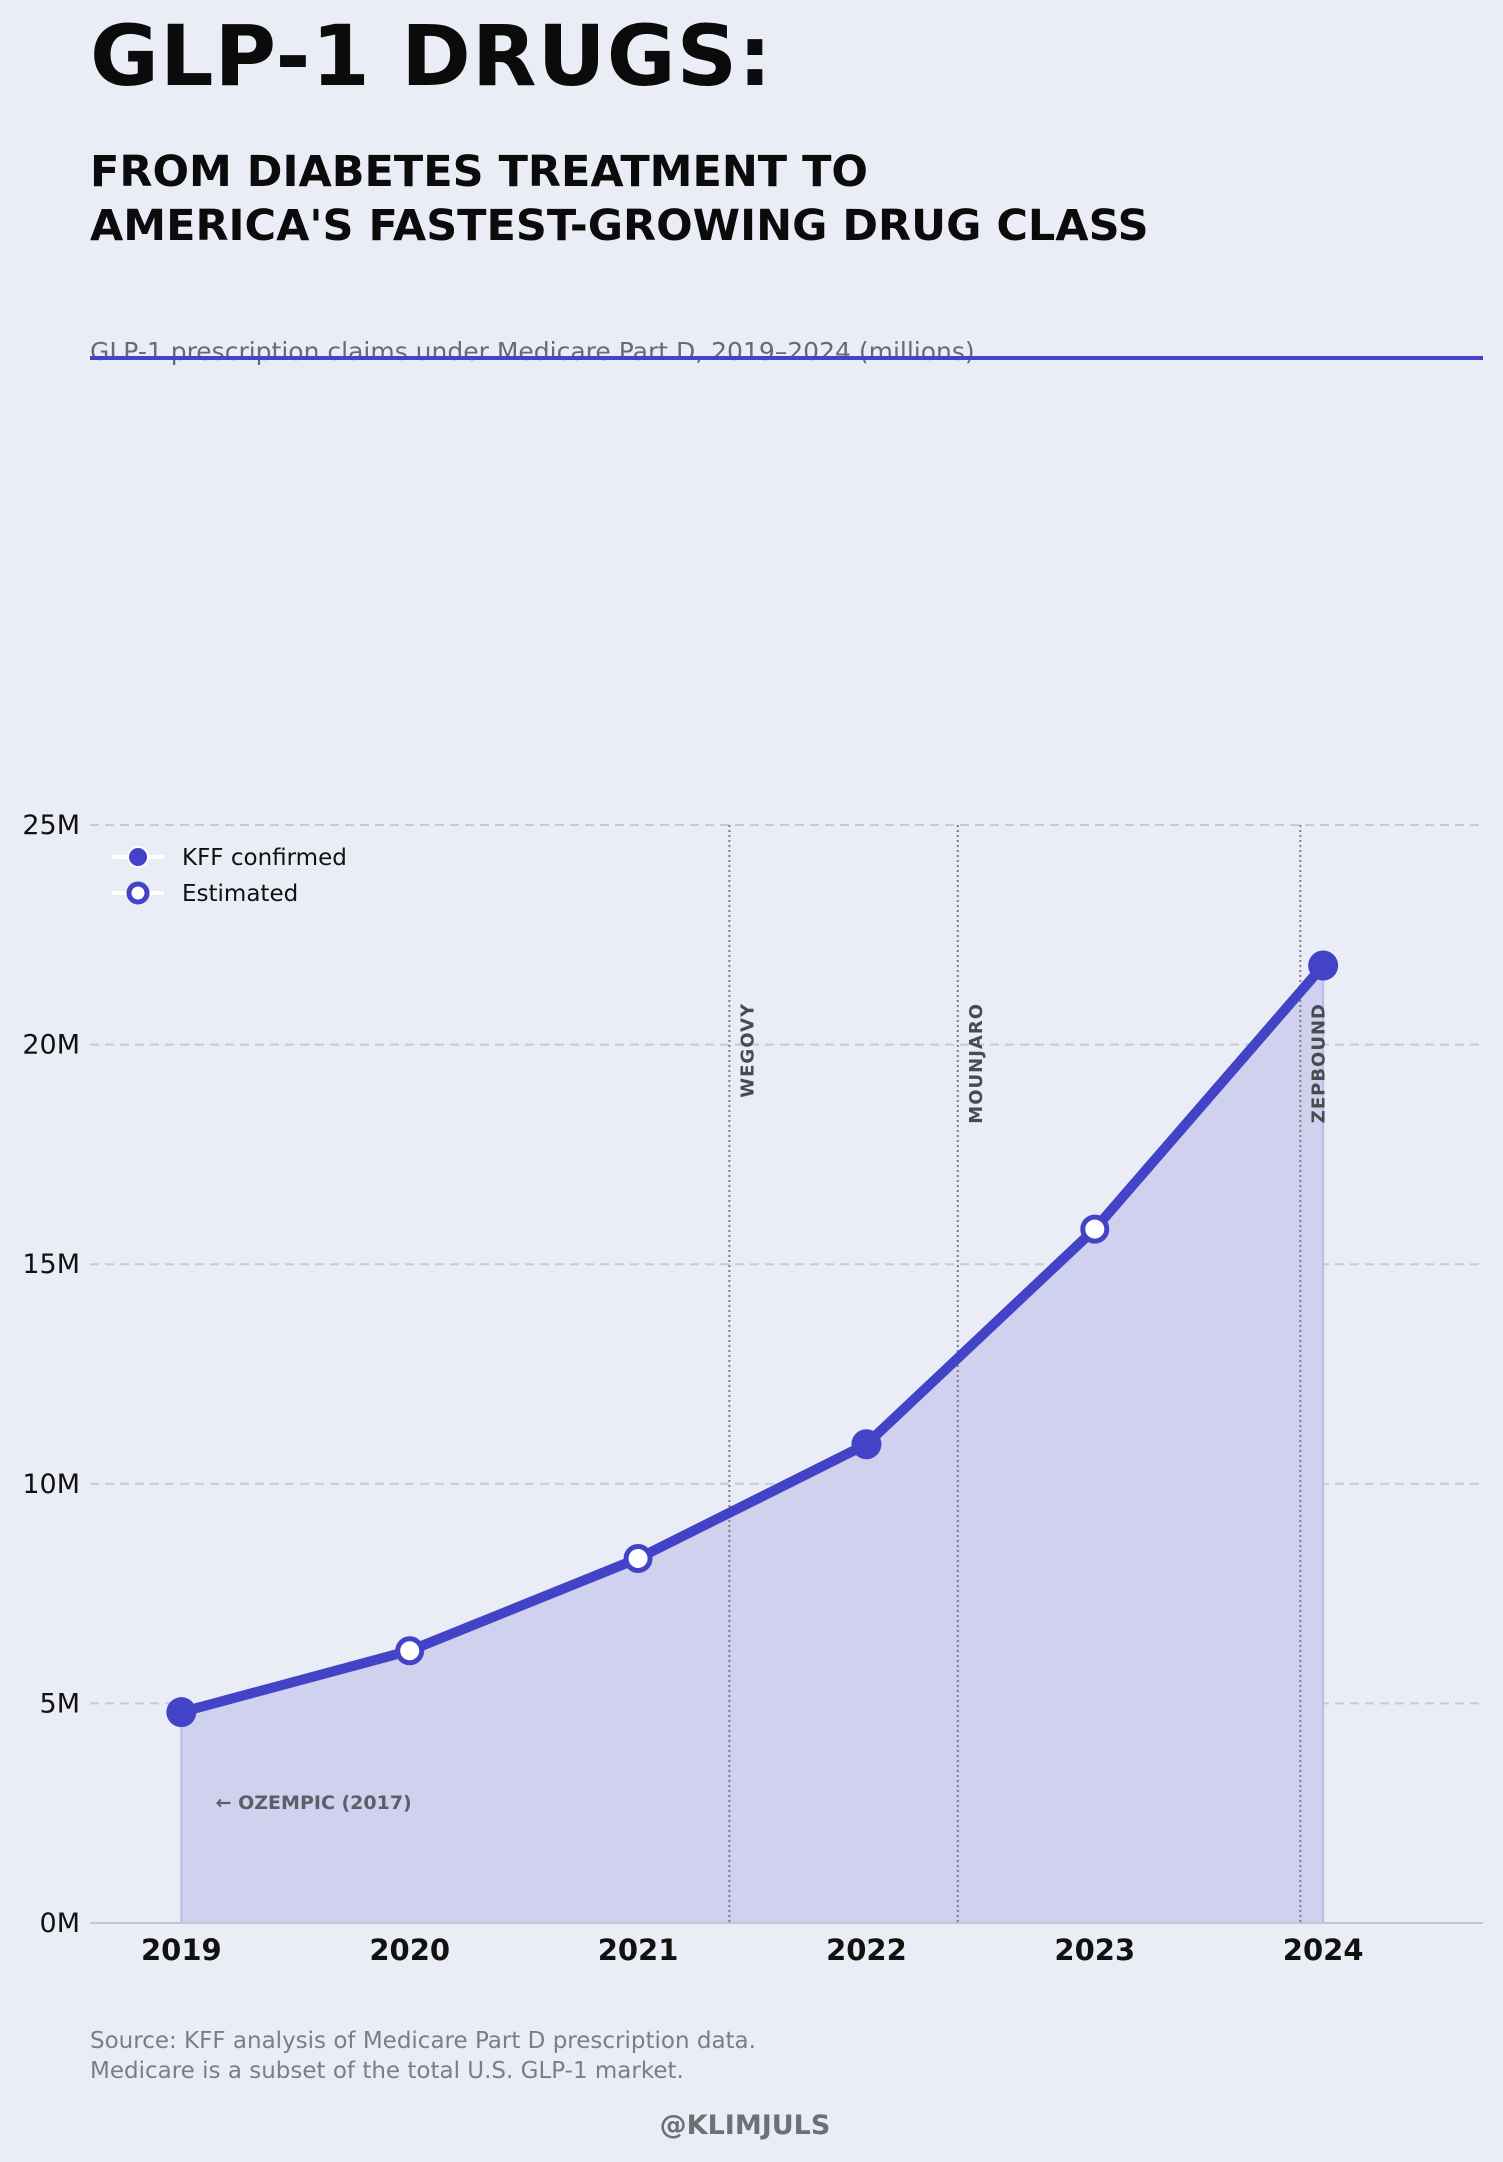 This screenshot has width=1503, height=2162. I want to click on x-tick-label: 2021, so click(638, 1950).